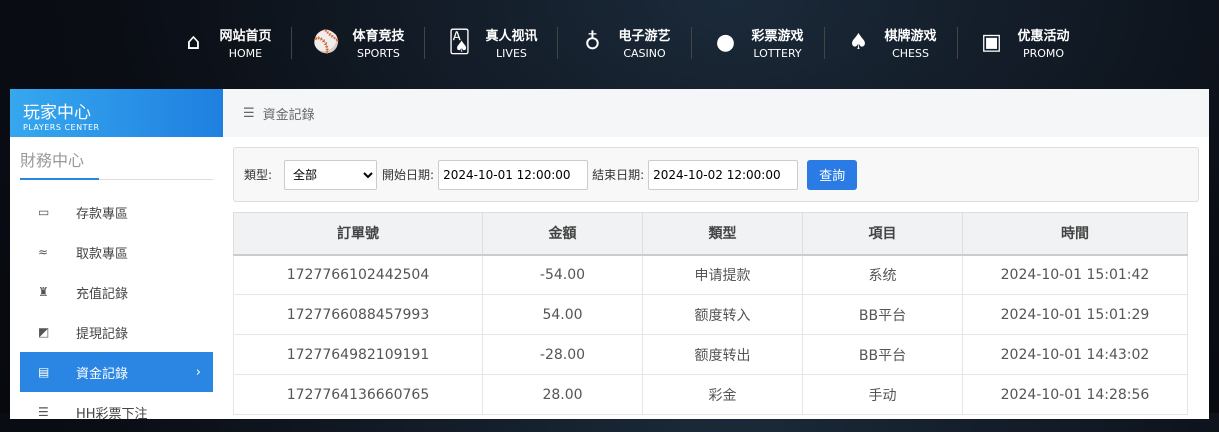 The width and height of the screenshot is (1219, 432). I want to click on table-cell: 系统, so click(882, 274).